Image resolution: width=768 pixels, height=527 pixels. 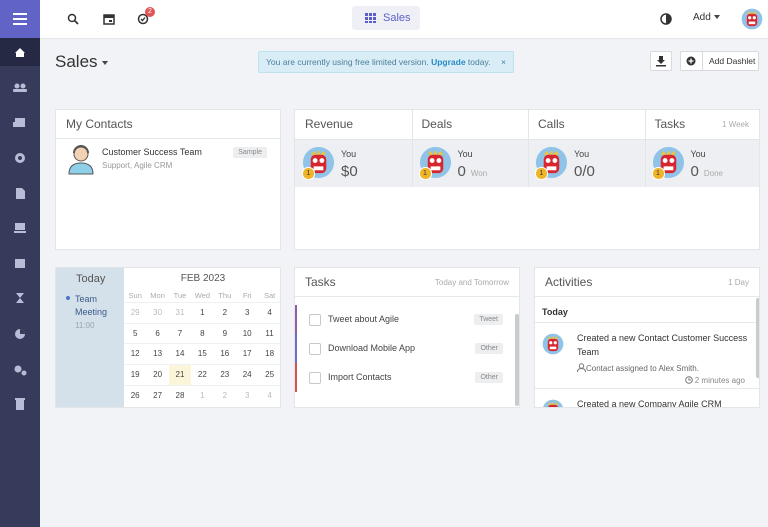 What do you see at coordinates (180, 312) in the screenshot?
I see `calendar-day: 31` at bounding box center [180, 312].